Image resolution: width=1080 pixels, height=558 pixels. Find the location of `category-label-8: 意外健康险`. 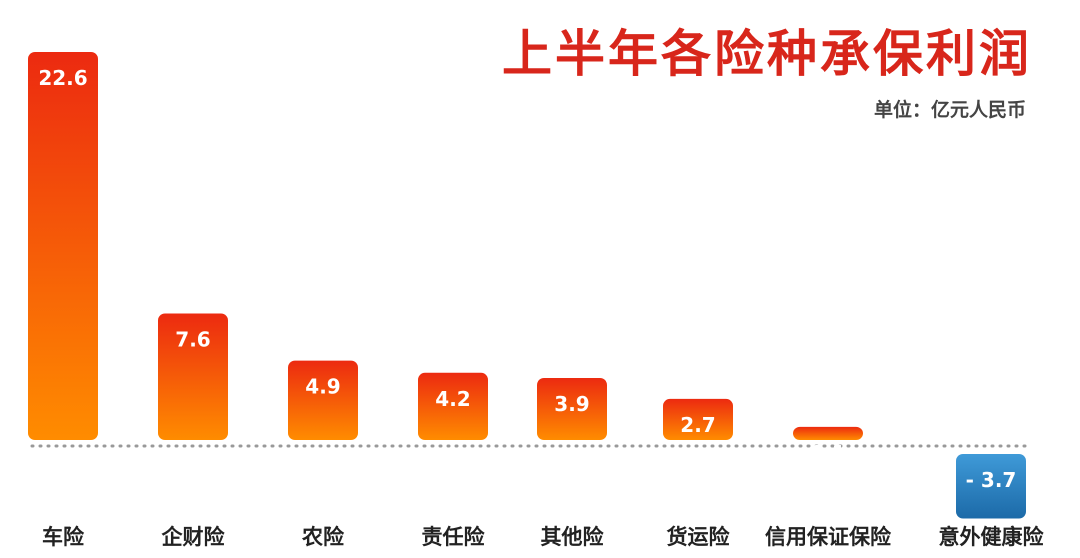

category-label-8: 意外健康险 is located at coordinates (992, 536).